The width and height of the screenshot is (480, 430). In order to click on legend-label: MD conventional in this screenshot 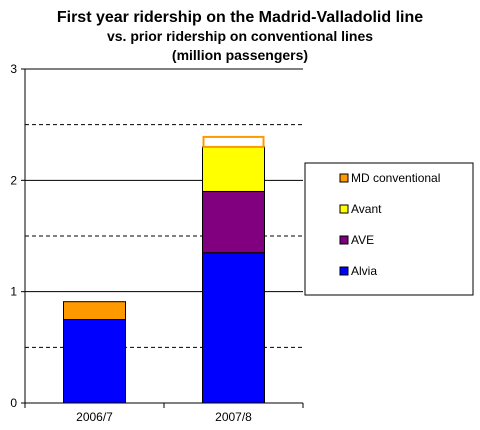, I will do `click(395, 178)`.